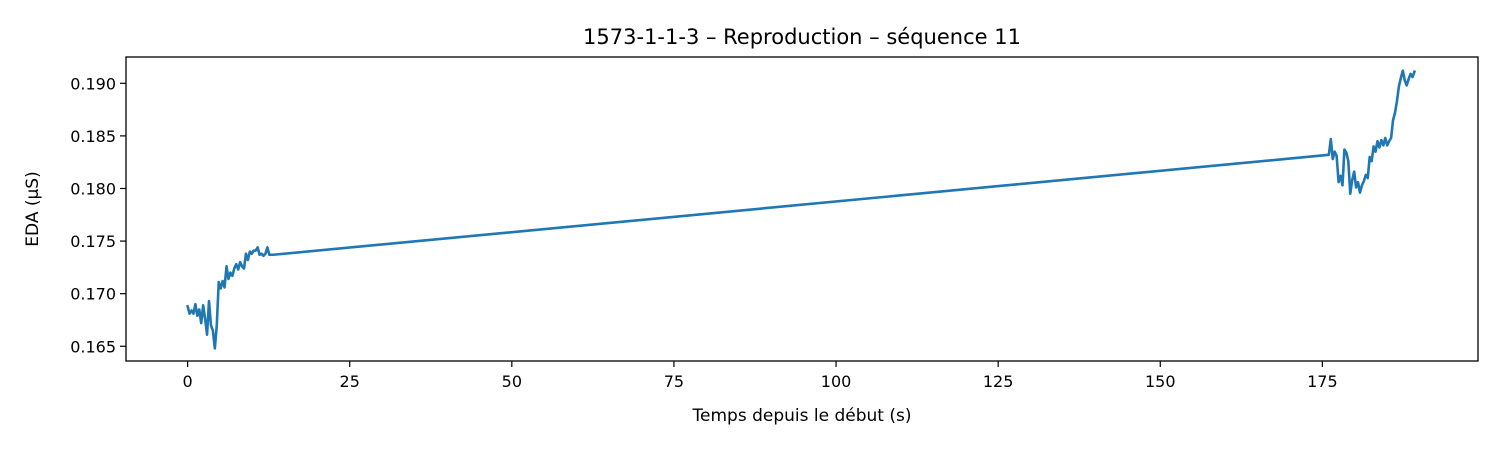 The height and width of the screenshot is (450, 1500). I want to click on y-tick-label: 0.190, so click(93, 83).